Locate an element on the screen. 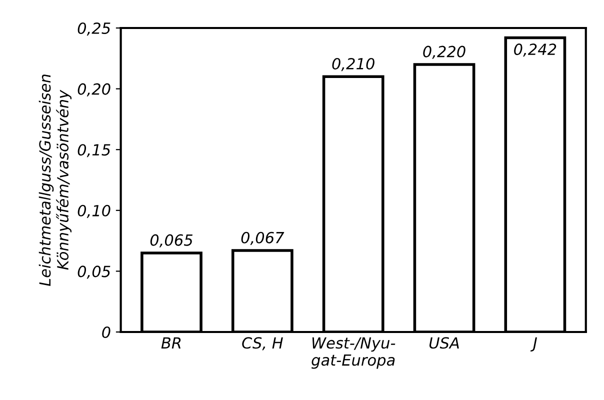  x-tick-label: USA is located at coordinates (444, 343).